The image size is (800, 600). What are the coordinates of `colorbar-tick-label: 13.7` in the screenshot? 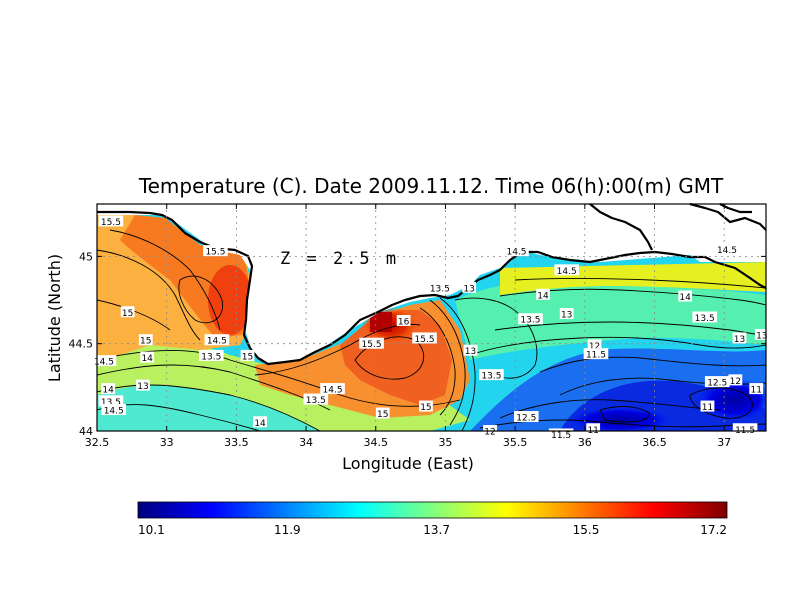 It's located at (436, 530).